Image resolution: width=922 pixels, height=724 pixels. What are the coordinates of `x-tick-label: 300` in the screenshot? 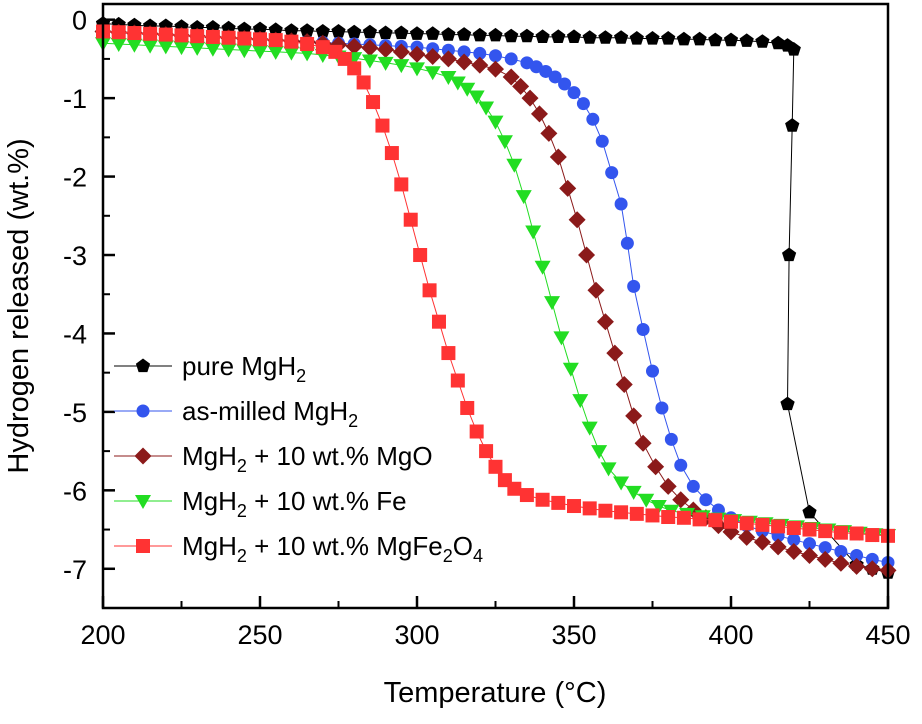 It's located at (416, 635).